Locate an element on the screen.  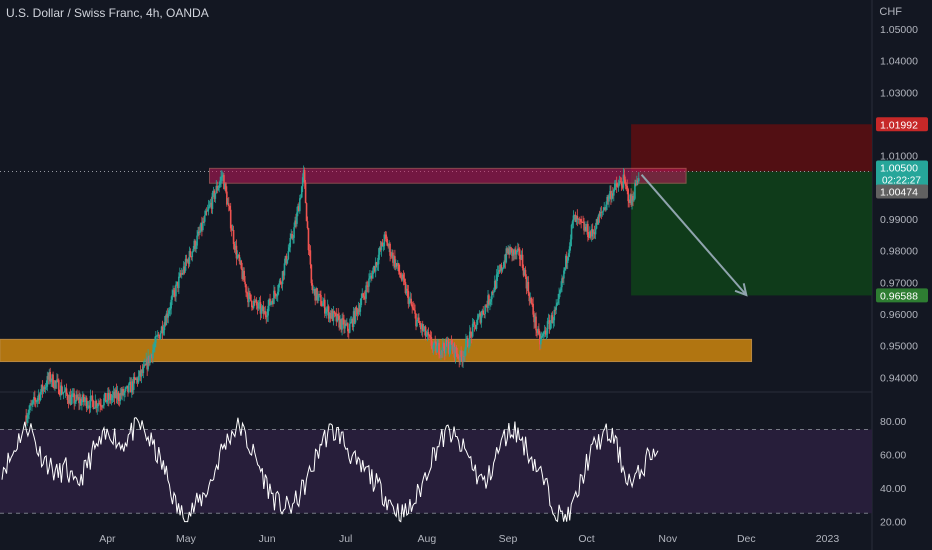
rsi-tick-label: 20.00 is located at coordinates (893, 523).